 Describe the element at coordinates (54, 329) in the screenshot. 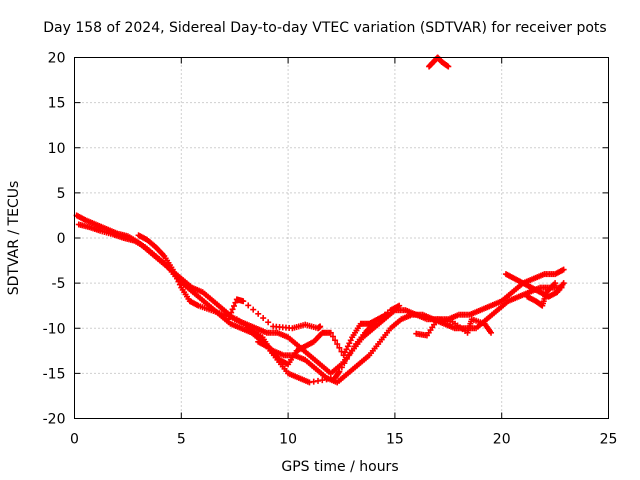

I see `y-tick-label: -10` at that location.